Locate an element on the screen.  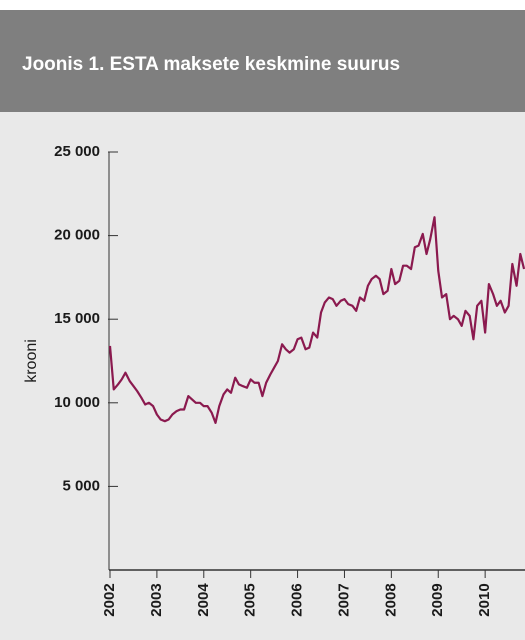
x-tick-label: 2009 is located at coordinates (437, 599).